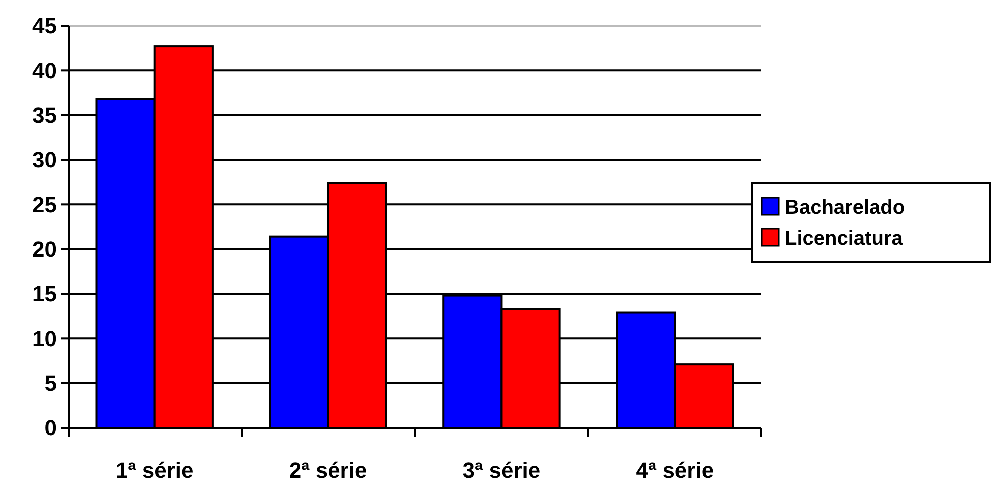  I want to click on y-tick-label: 5, so click(50, 383).